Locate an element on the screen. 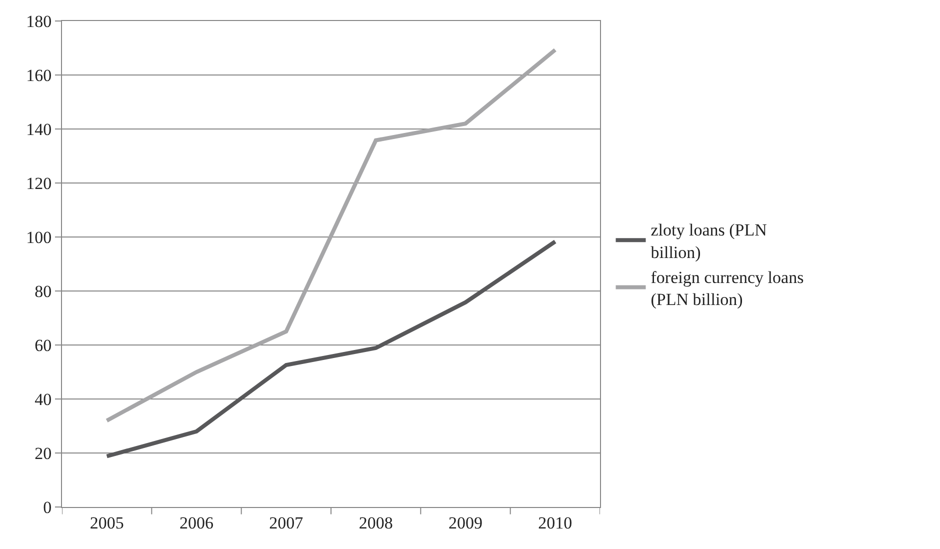 This screenshot has height=549, width=940. x-tick-label: 2007 is located at coordinates (286, 522).